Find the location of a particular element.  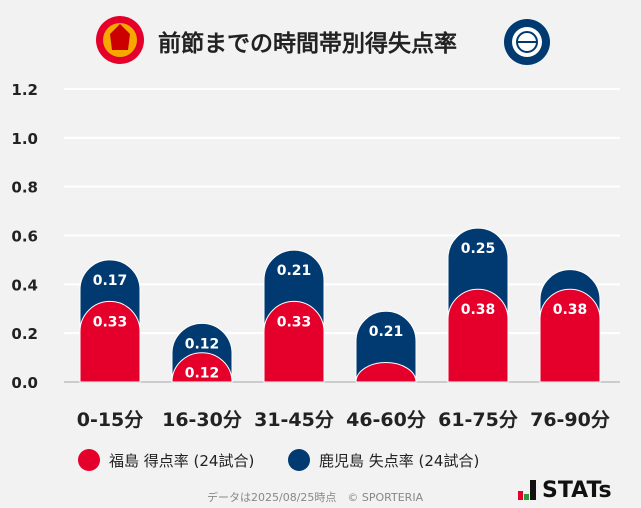

y-tick-label: 0.0 is located at coordinates (24, 383).